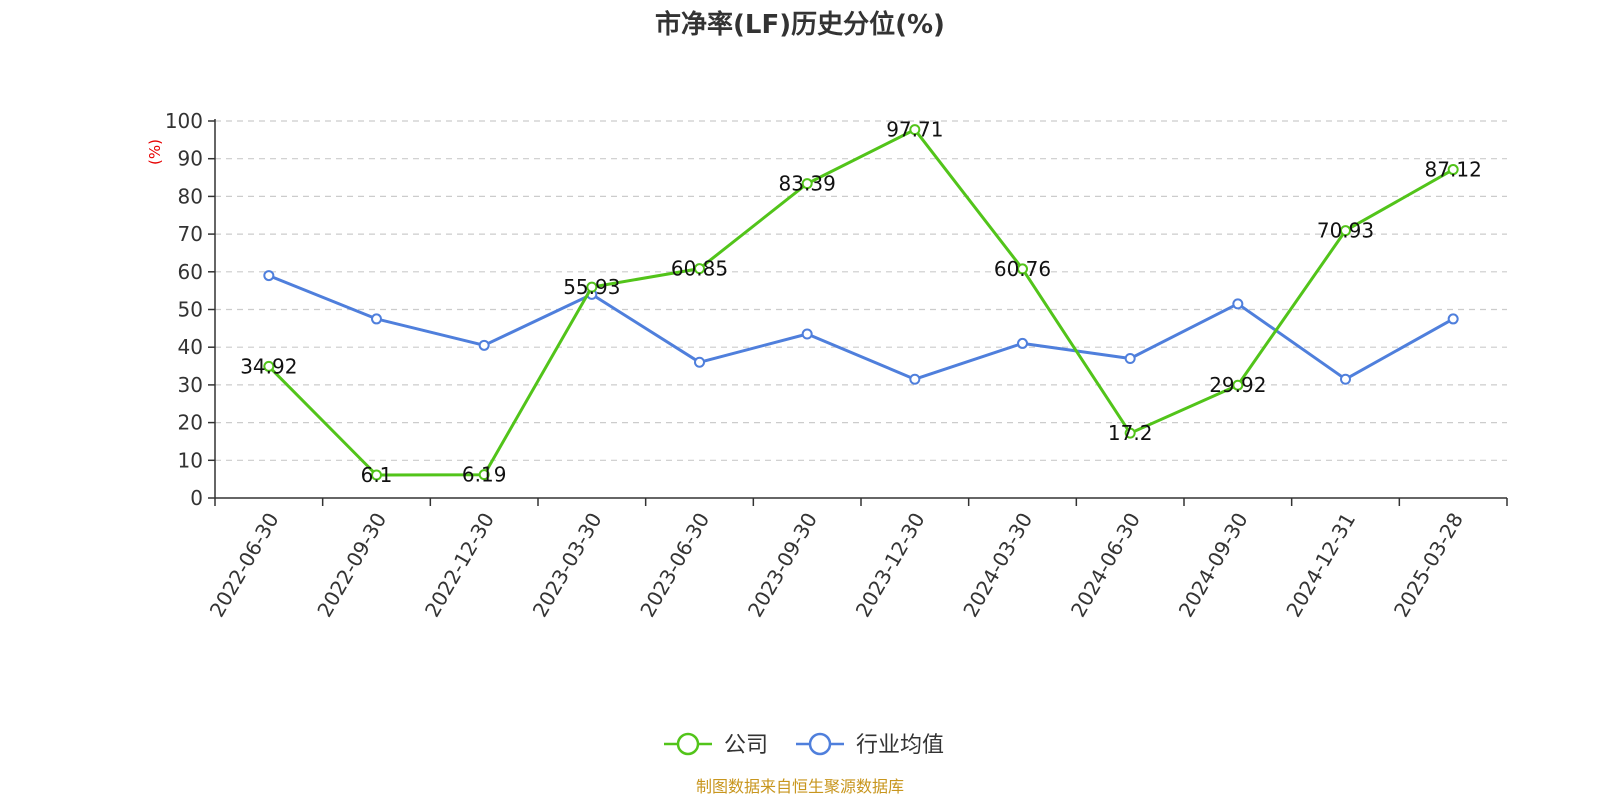 The image size is (1600, 800). Describe the element at coordinates (900, 745) in the screenshot. I see `legend-label: 行业均值` at that location.